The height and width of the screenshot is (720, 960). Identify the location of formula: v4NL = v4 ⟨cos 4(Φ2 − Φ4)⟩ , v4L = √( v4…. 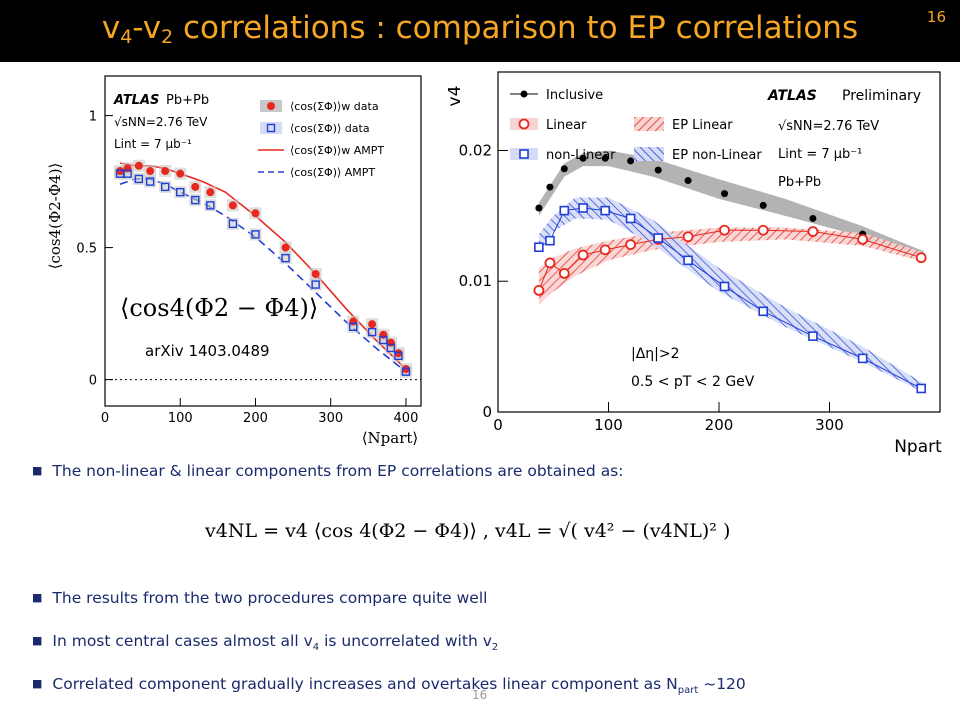
(468, 531).